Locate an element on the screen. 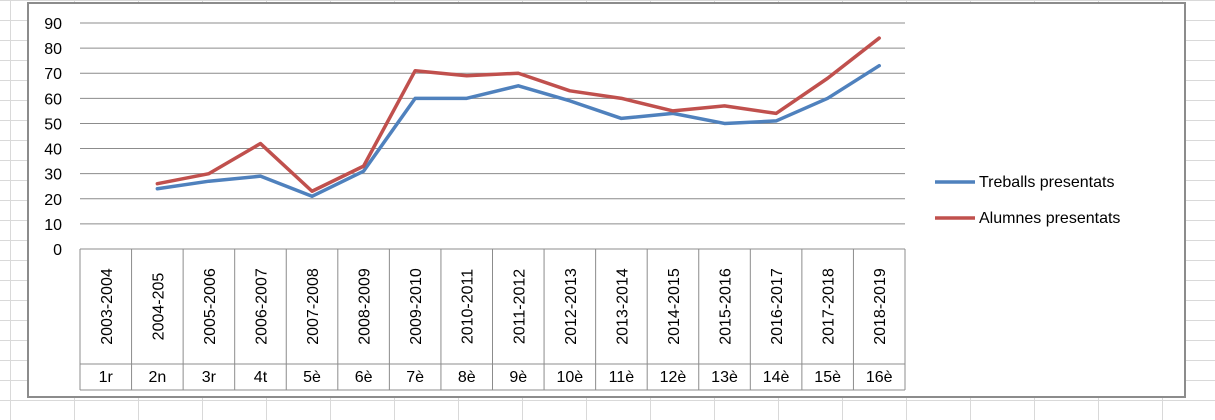 The width and height of the screenshot is (1215, 420). x-tick-label: 2007-2008 is located at coordinates (313, 306).